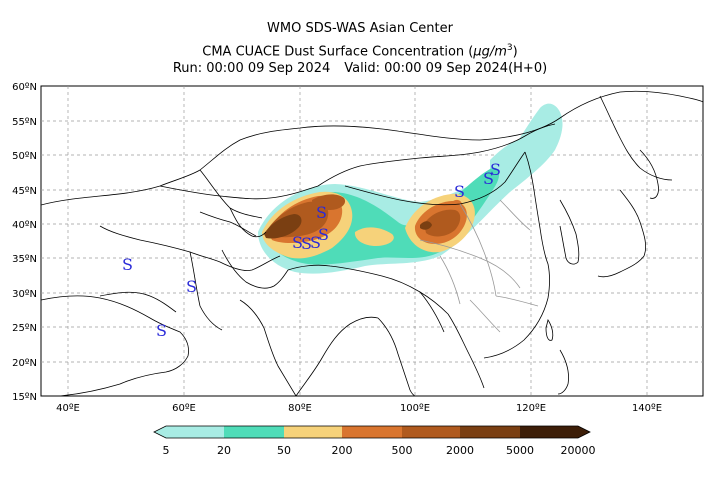  I want to click on run-time: Run: 00:00 09 Sep 2024, so click(251, 68).